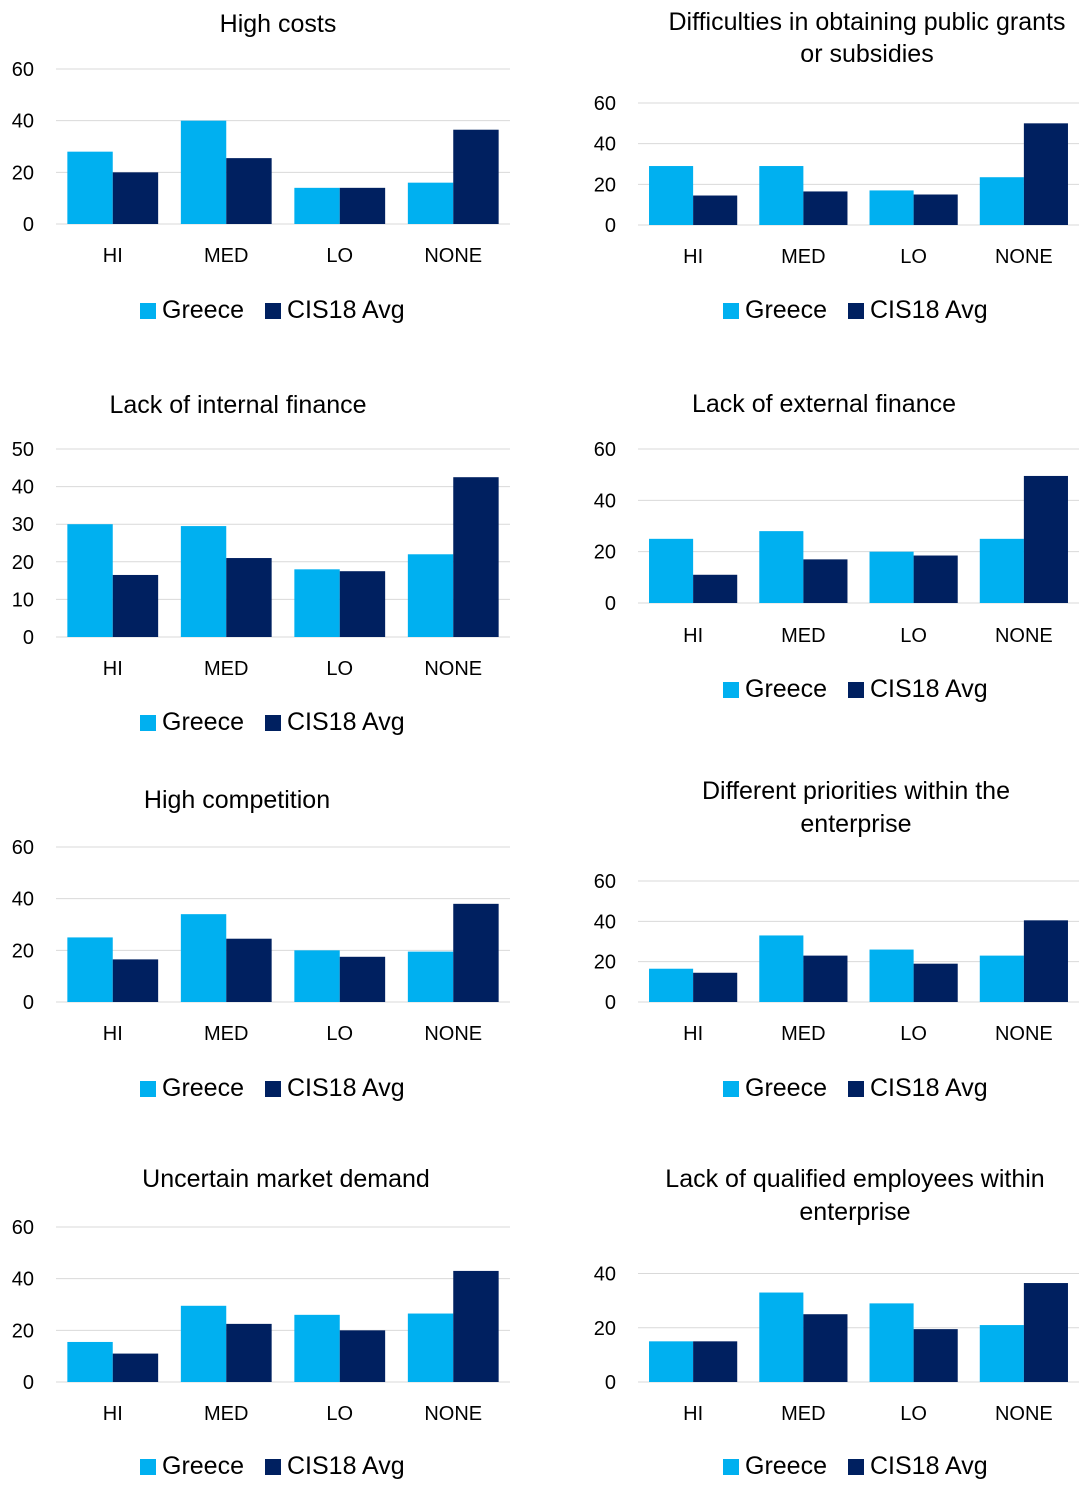  What do you see at coordinates (286, 1179) in the screenshot?
I see `chart-title: Uncertain market demand` at bounding box center [286, 1179].